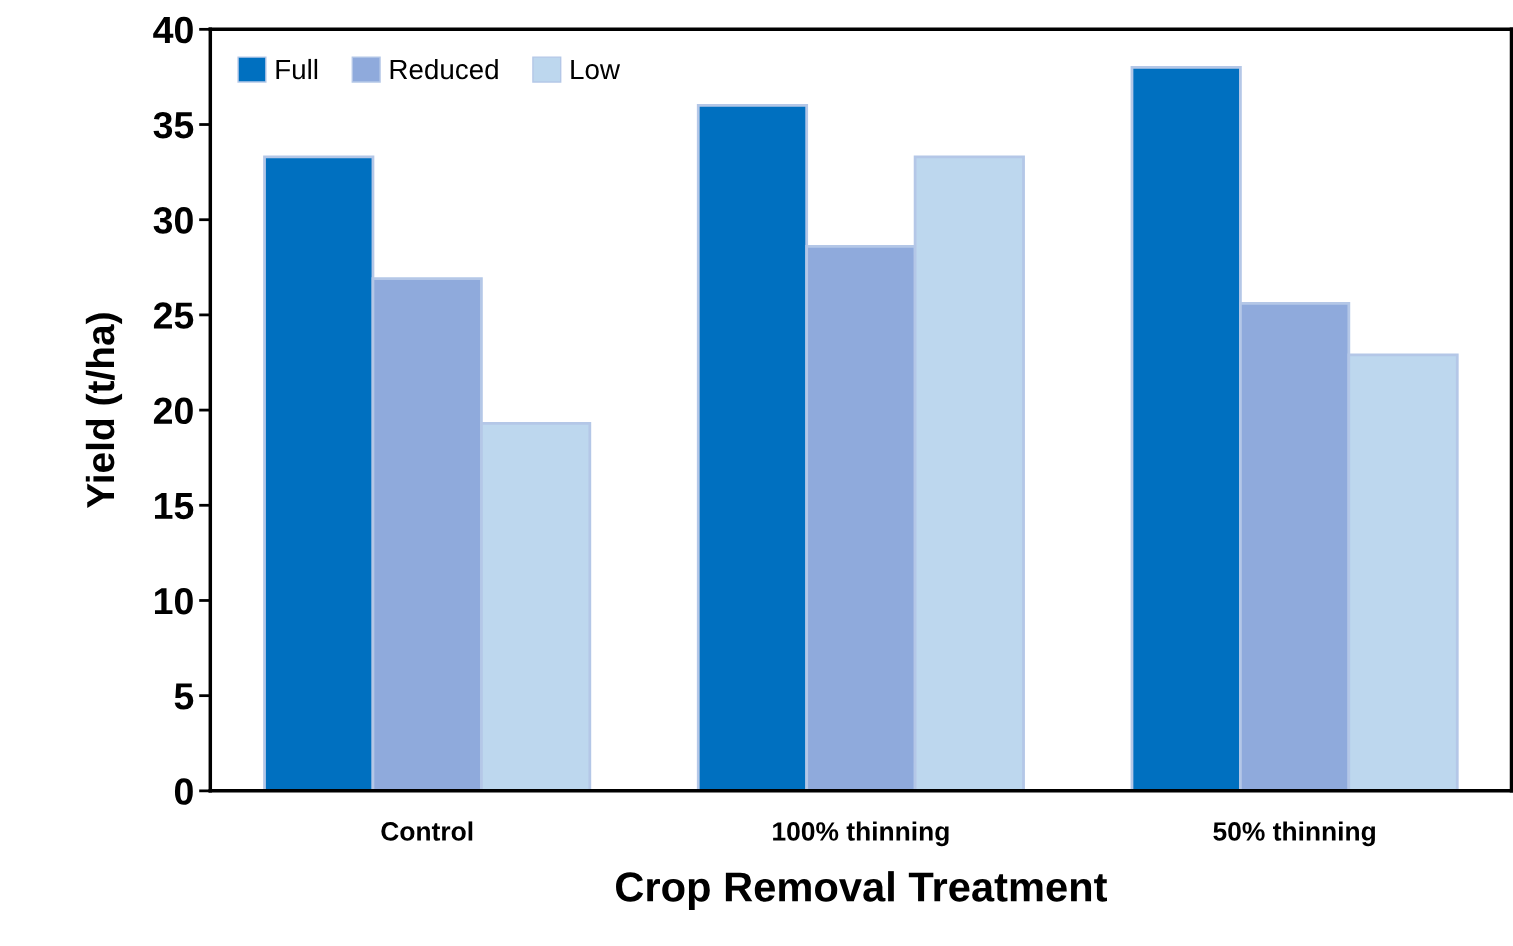 Image resolution: width=1513 pixels, height=946 pixels. I want to click on y-axis-title: Yield (t/ha), so click(104, 411).